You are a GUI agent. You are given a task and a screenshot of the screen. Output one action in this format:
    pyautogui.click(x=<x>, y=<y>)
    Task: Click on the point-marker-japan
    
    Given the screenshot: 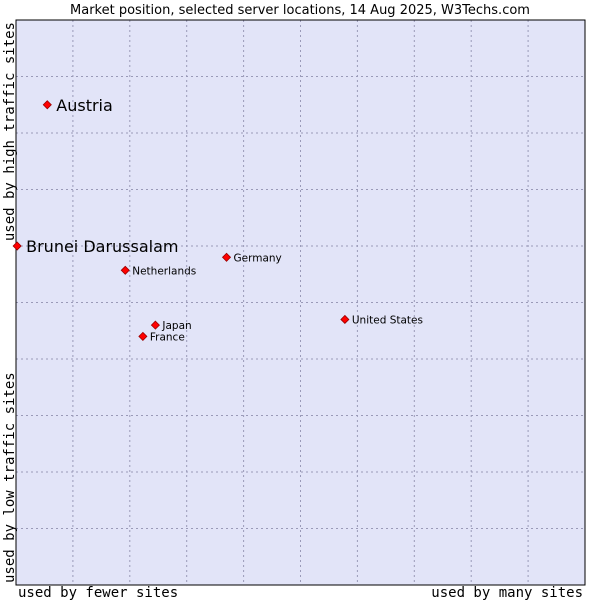 What is the action you would take?
    pyautogui.click(x=155, y=325)
    